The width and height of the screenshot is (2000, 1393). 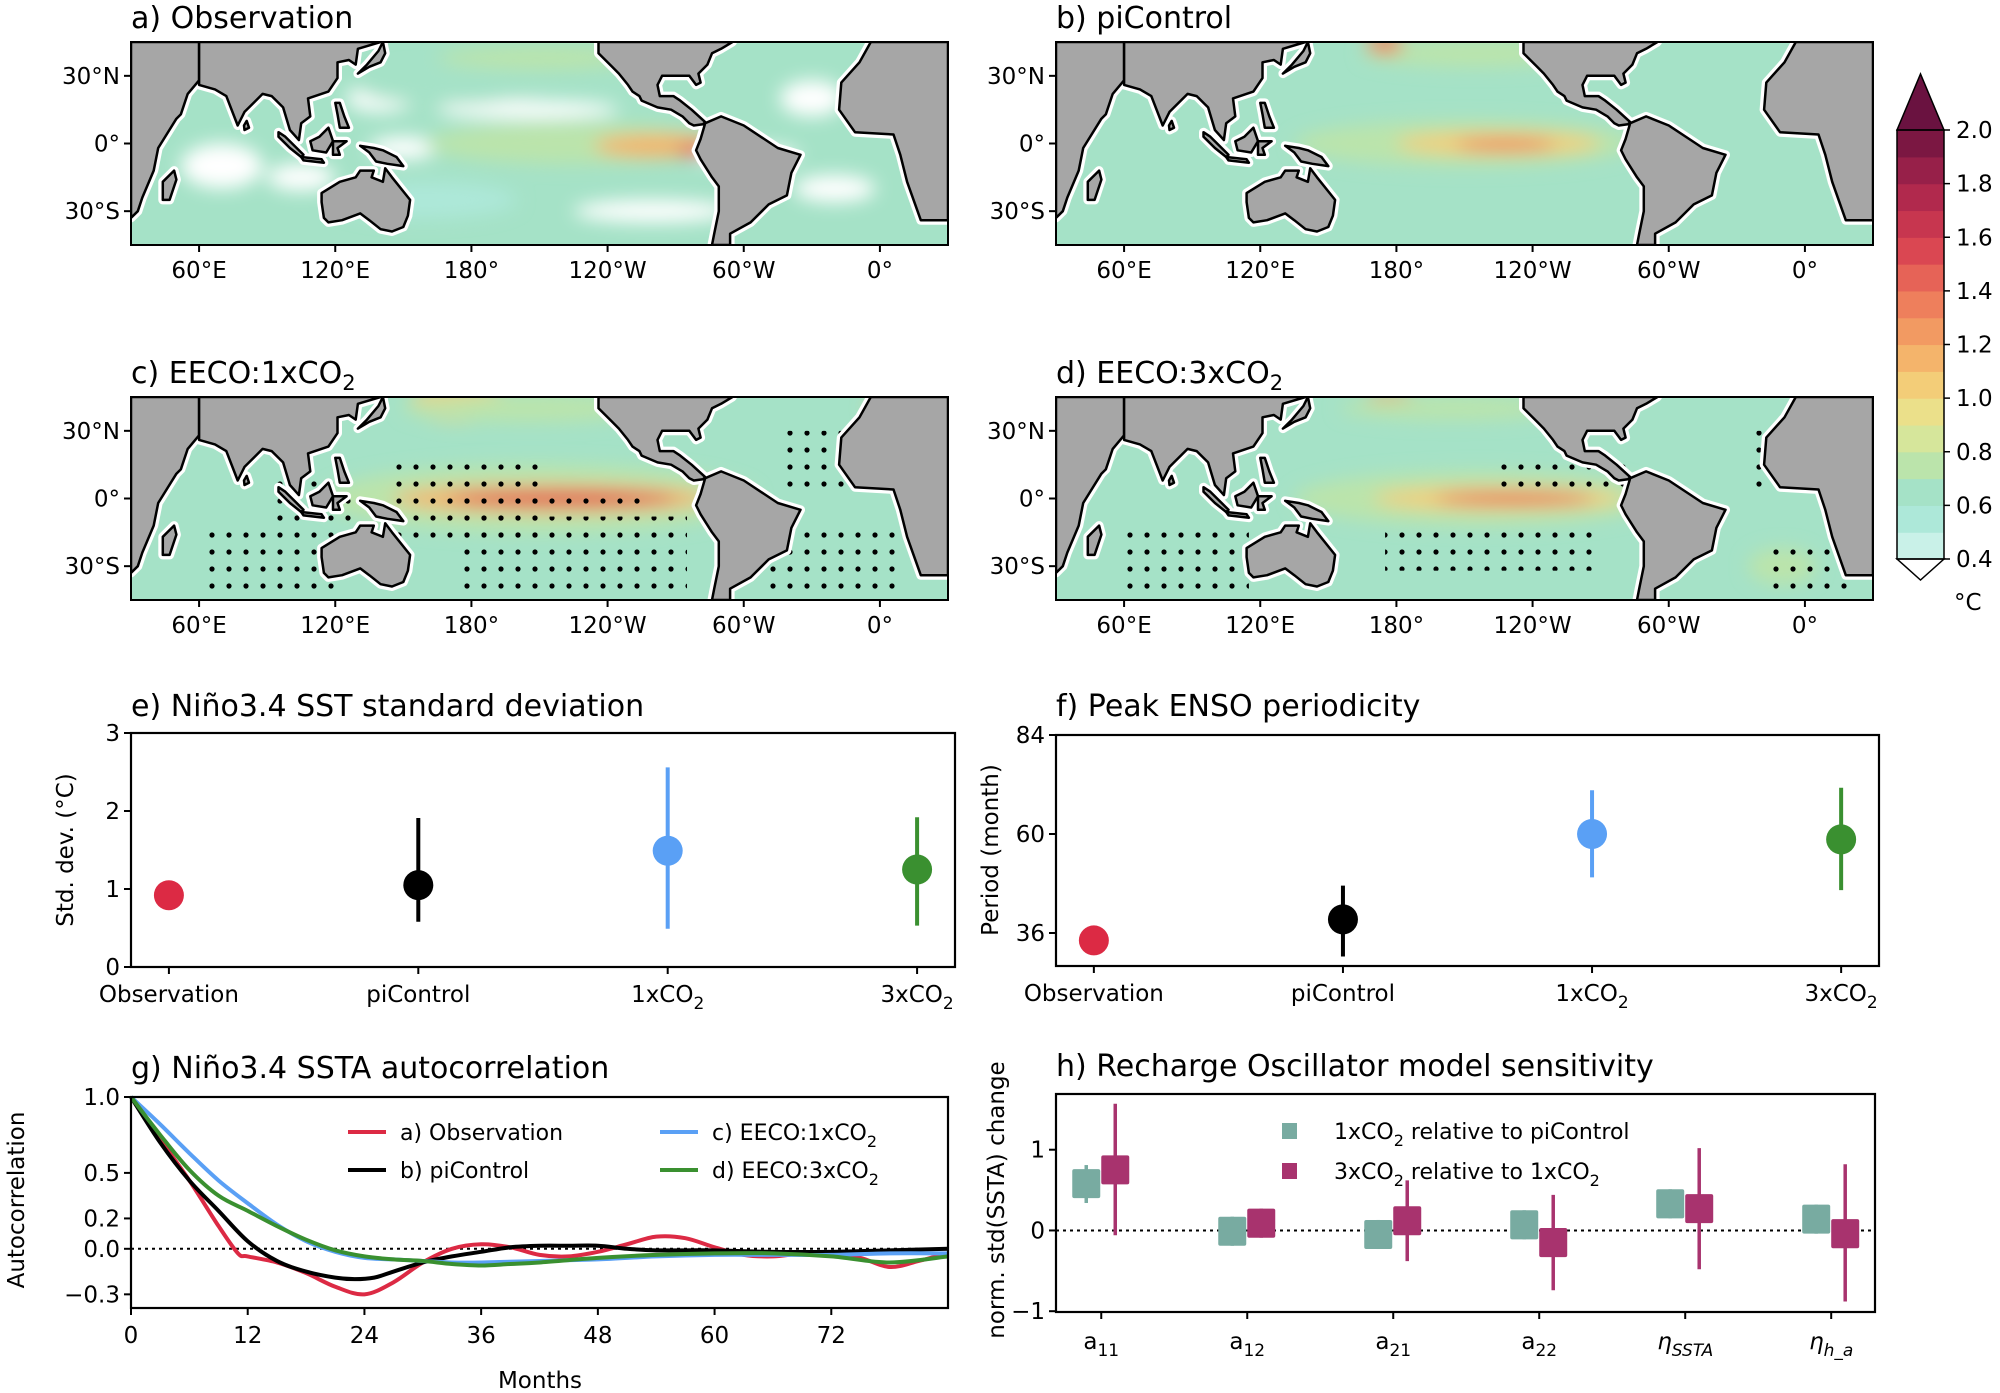 What do you see at coordinates (748, 180) in the screenshot?
I see `landmass-samerica` at bounding box center [748, 180].